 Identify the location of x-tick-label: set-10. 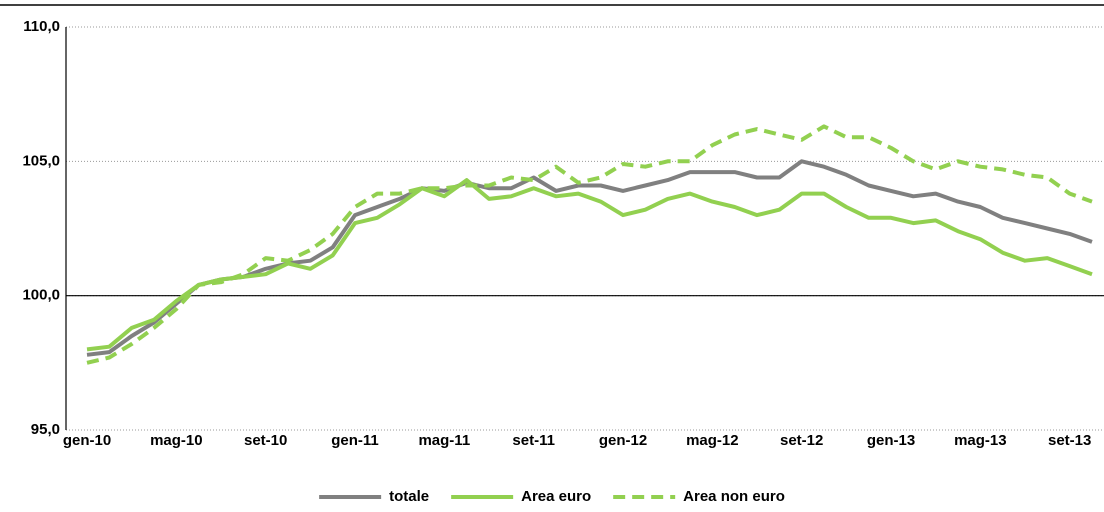
(265, 440).